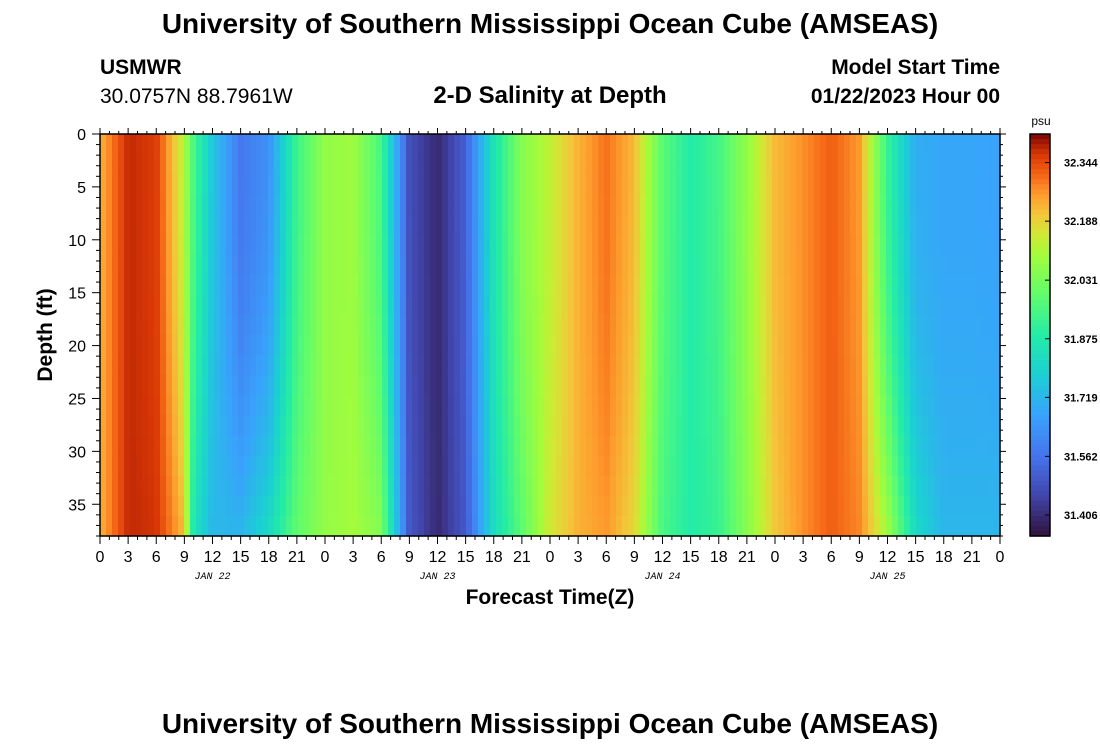 The image size is (1100, 750). Describe the element at coordinates (972, 557) in the screenshot. I see `x-tick-label: 21` at that location.